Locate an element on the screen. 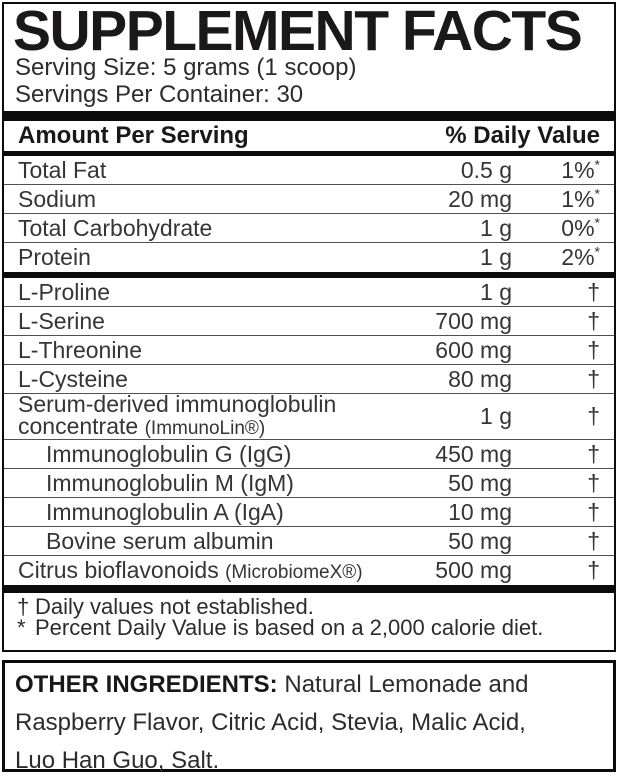 This screenshot has width=618, height=780. nutrient-name: Sodium is located at coordinates (57, 198).